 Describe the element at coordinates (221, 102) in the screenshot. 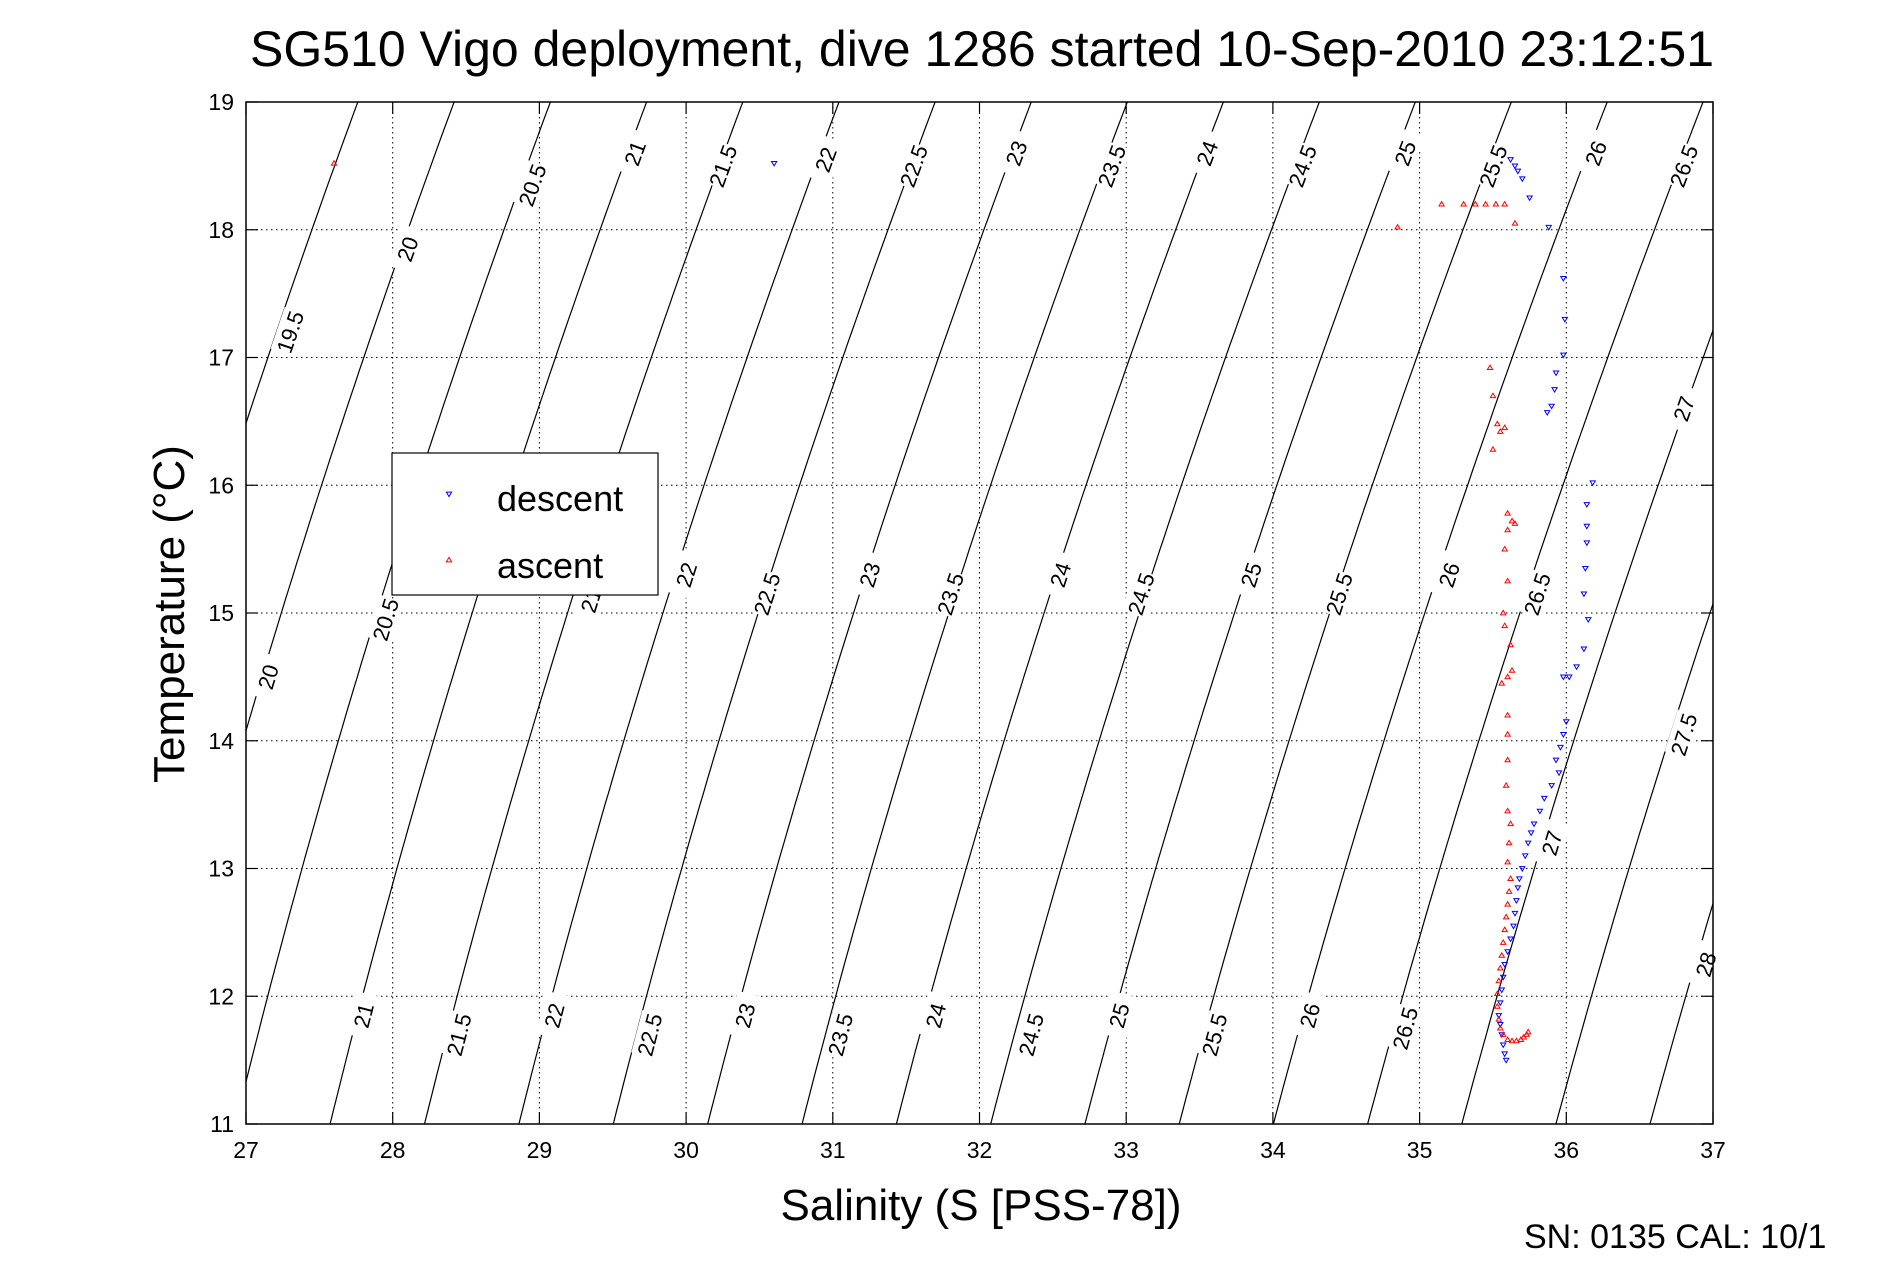

I see `y-tick-label: 19` at that location.